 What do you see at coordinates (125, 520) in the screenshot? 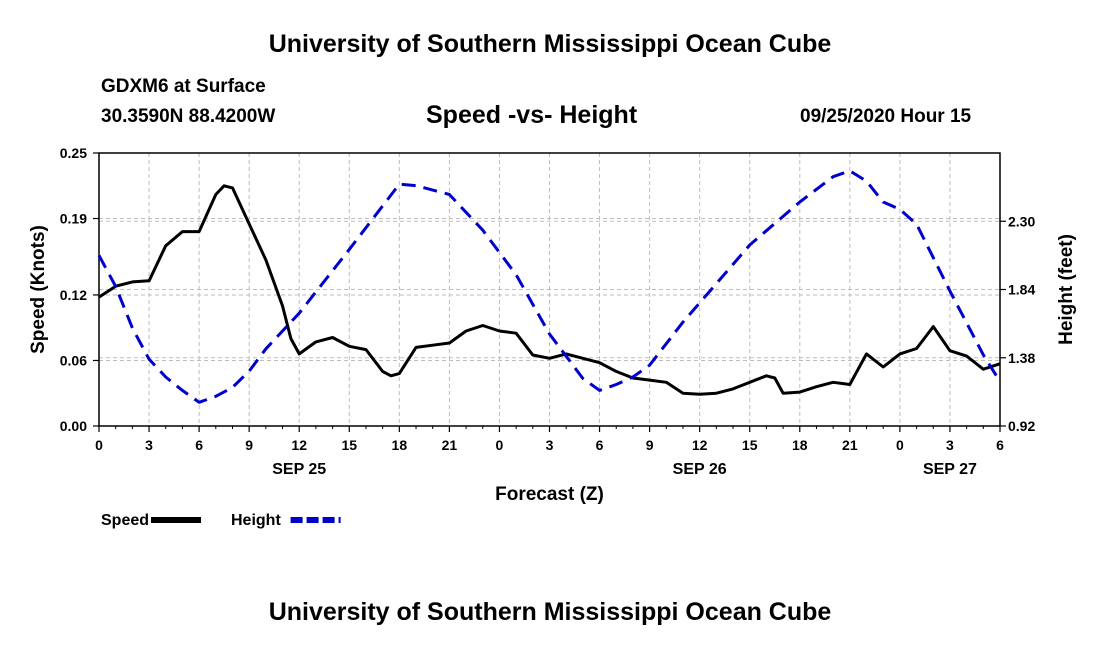
I see `legend-label-speed: Speed` at bounding box center [125, 520].